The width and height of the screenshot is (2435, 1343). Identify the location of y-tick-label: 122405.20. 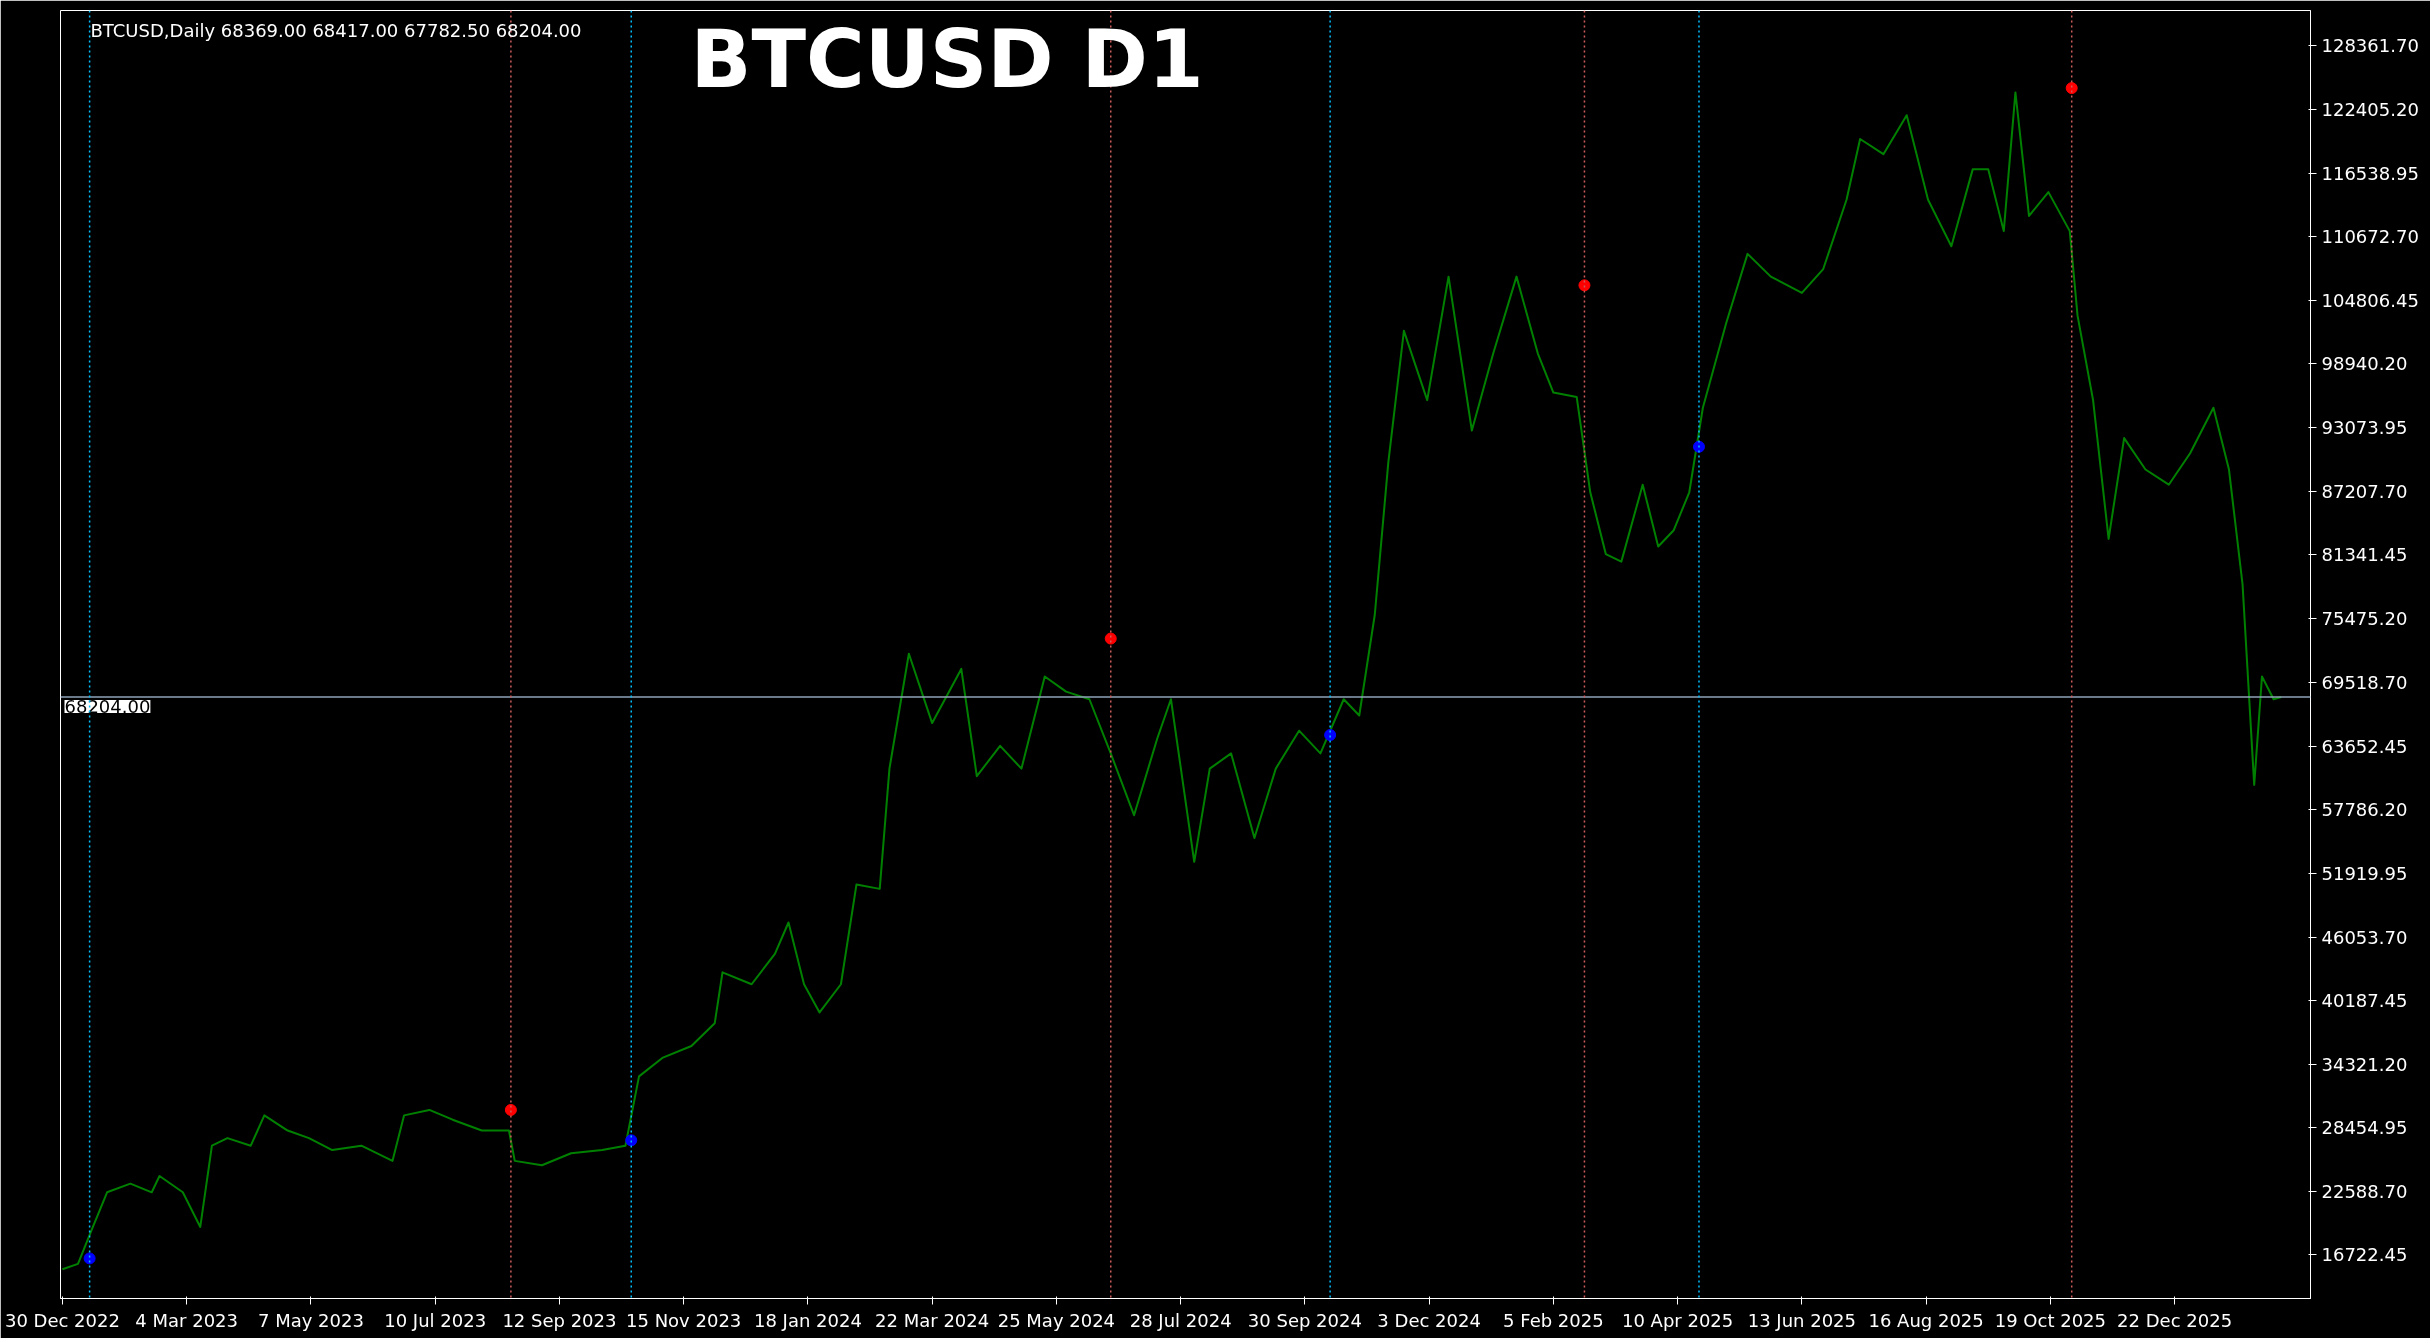
(2370, 110).